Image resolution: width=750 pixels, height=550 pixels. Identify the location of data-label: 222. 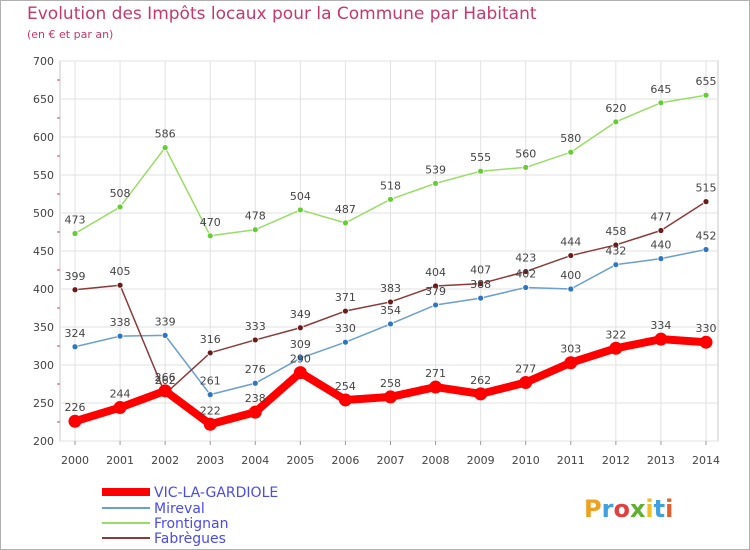
(210, 410).